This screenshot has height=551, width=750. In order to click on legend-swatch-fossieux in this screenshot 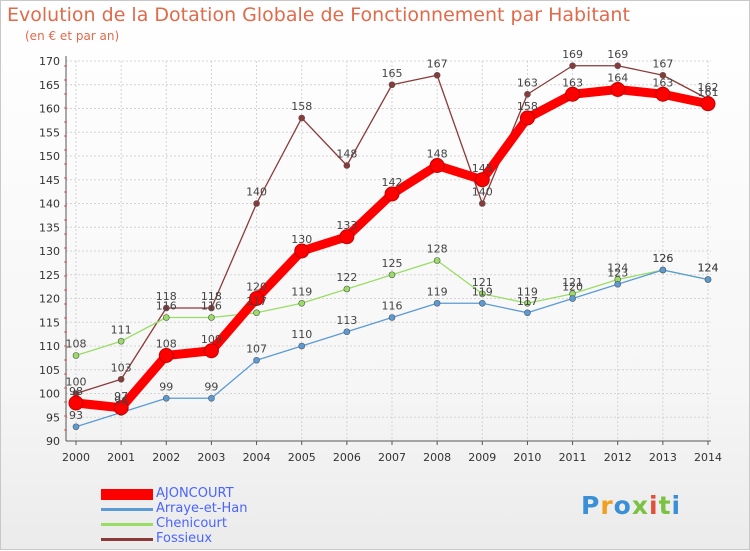, I will do `click(127, 539)`.